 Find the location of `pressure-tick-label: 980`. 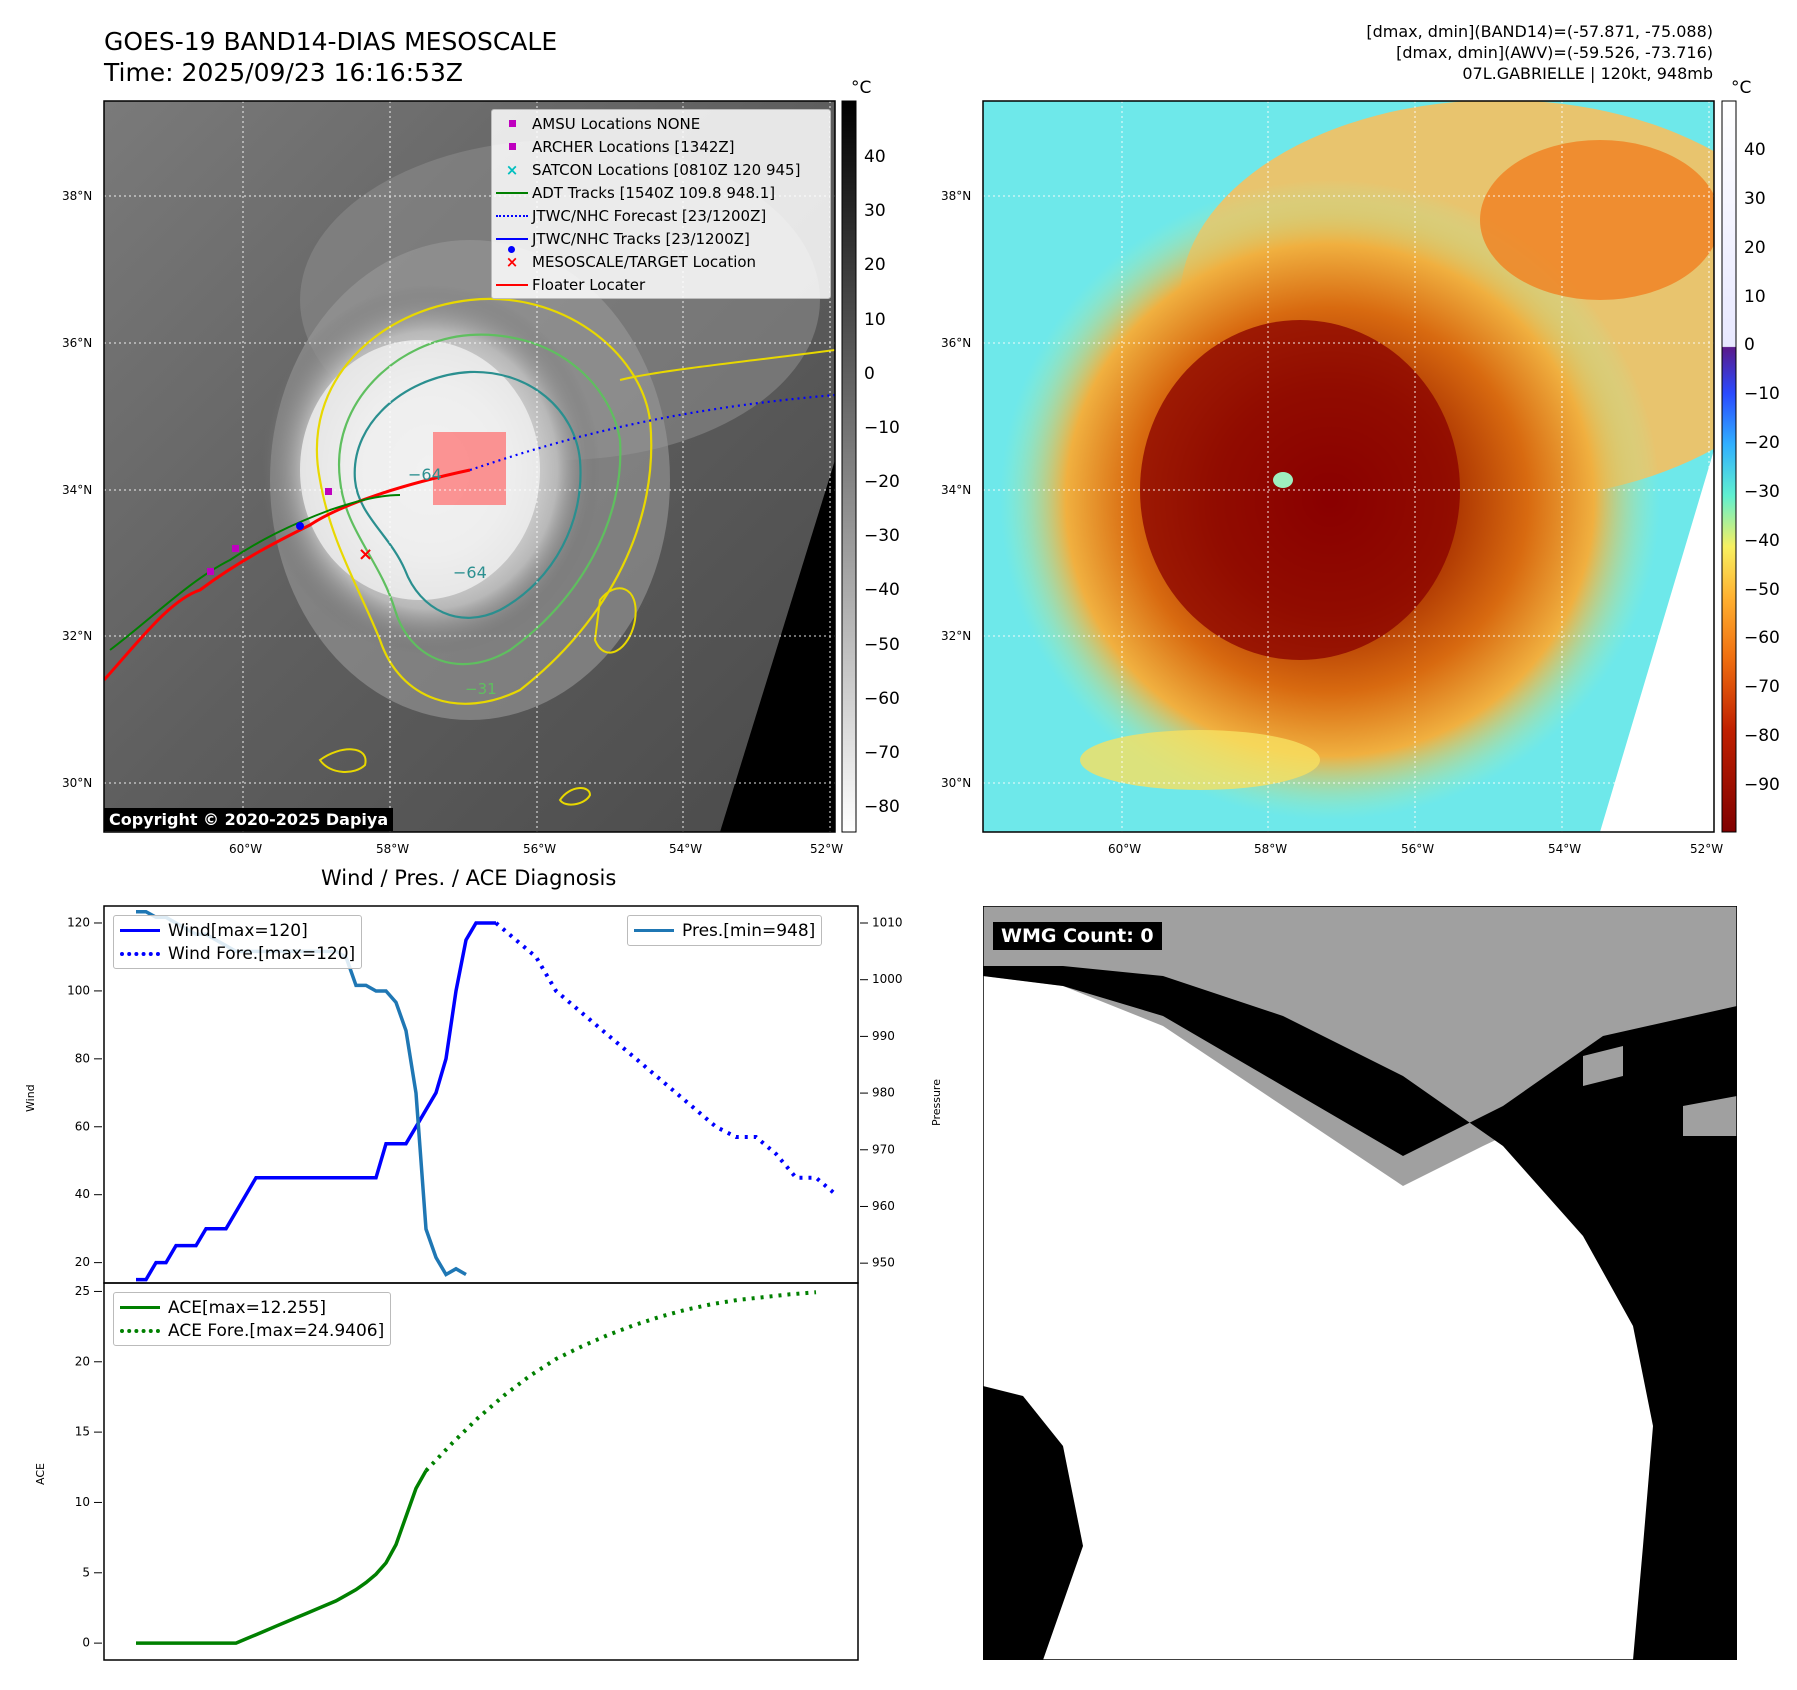

pressure-tick-label: 980 is located at coordinates (883, 1093).